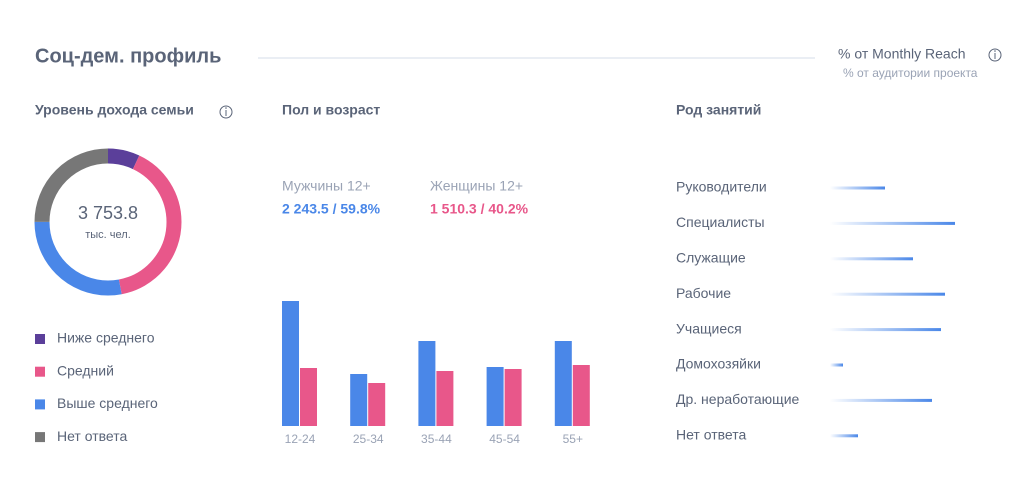 The image size is (1024, 482). Describe the element at coordinates (128, 56) in the screenshot. I see `page-title: Соц-дем. профиль` at that location.